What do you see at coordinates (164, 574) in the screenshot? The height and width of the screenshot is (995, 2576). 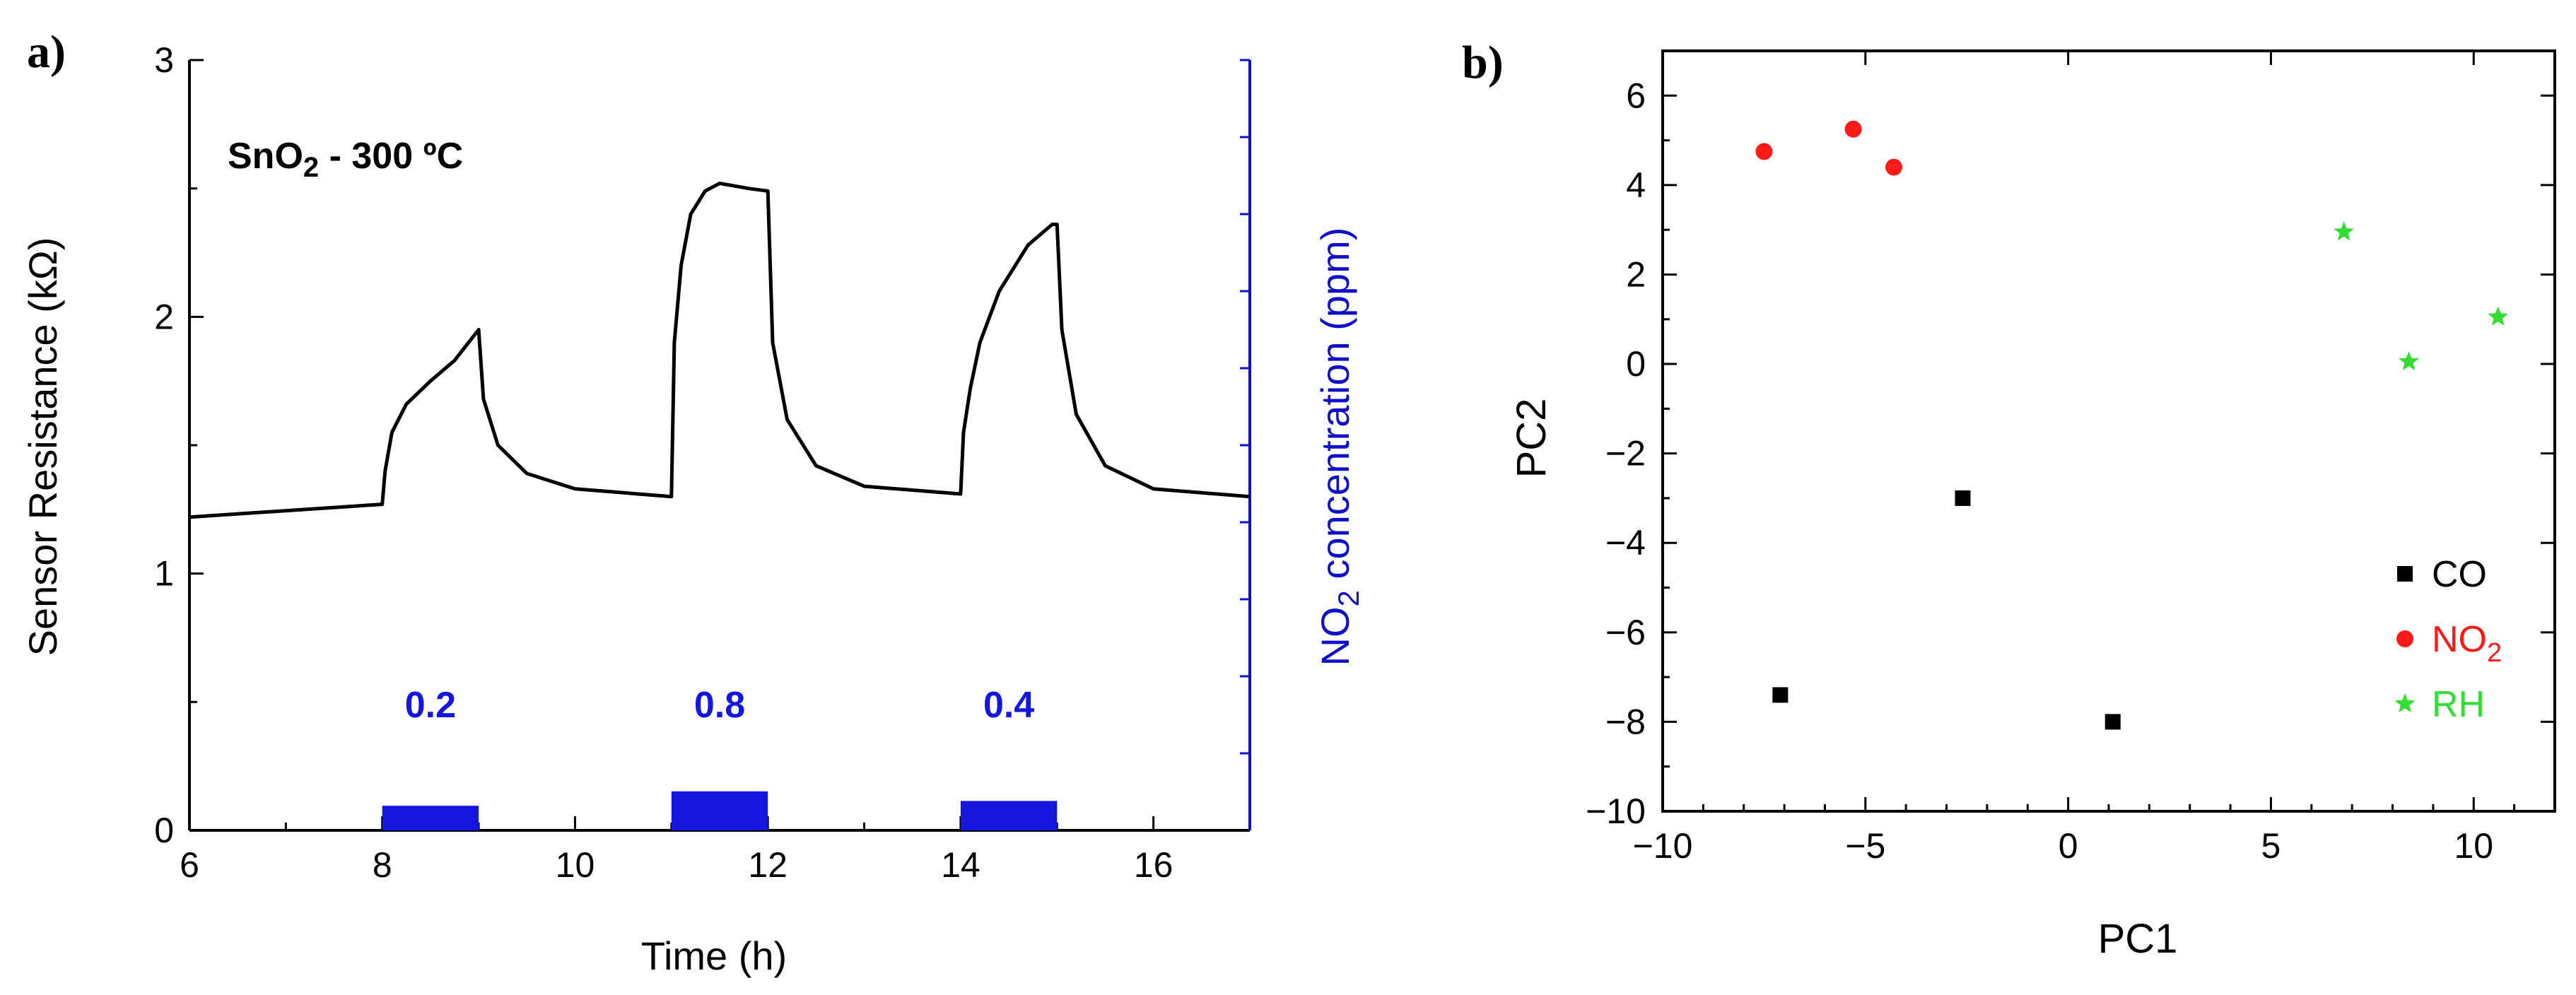 I see `panel-a-y-tick-label: 1` at bounding box center [164, 574].